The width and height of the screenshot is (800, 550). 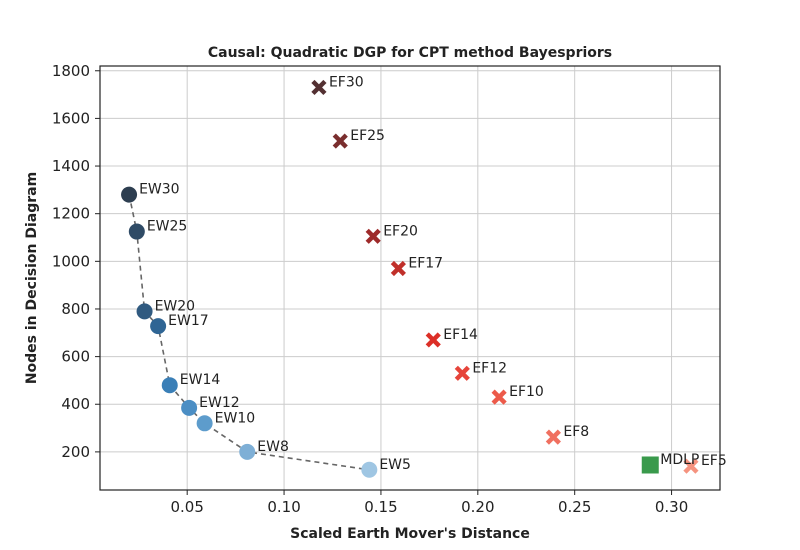 I want to click on point-ew20, so click(x=144, y=311).